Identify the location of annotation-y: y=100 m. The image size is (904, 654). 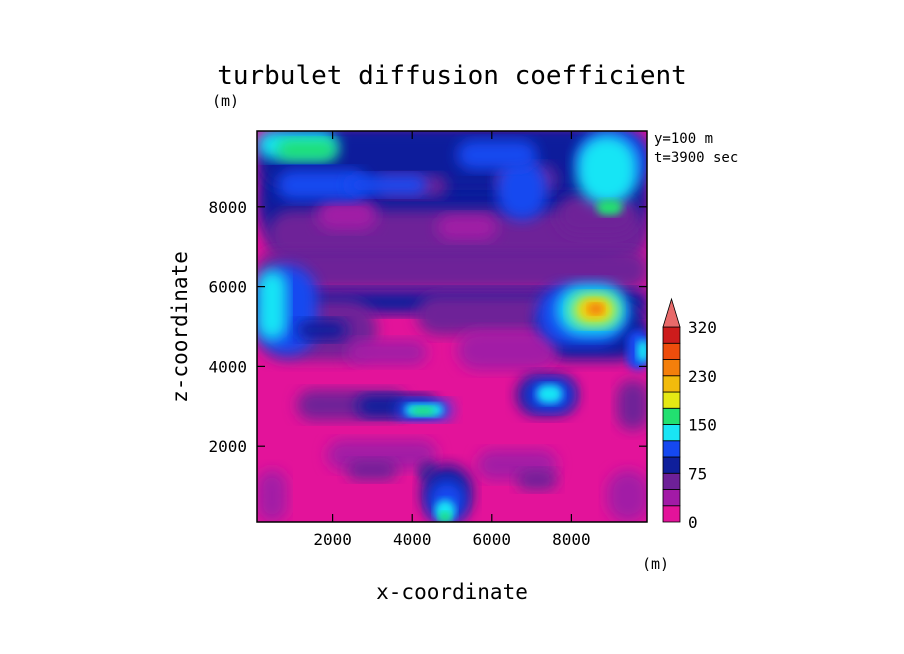
(683, 139).